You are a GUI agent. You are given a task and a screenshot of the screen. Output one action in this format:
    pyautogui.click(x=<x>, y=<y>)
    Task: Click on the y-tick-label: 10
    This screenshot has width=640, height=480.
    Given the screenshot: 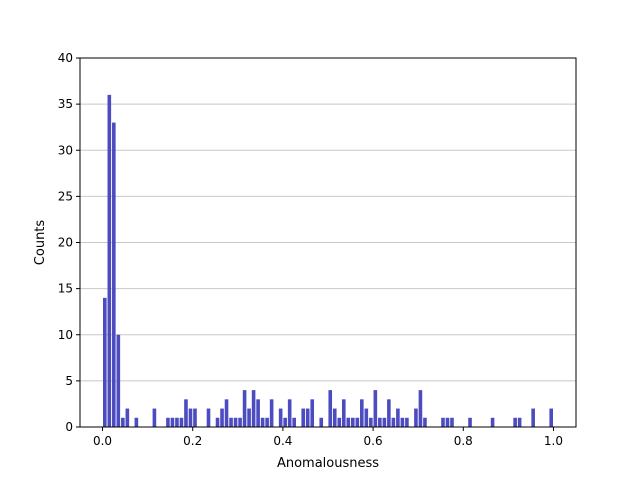 What is the action you would take?
    pyautogui.click(x=65, y=335)
    